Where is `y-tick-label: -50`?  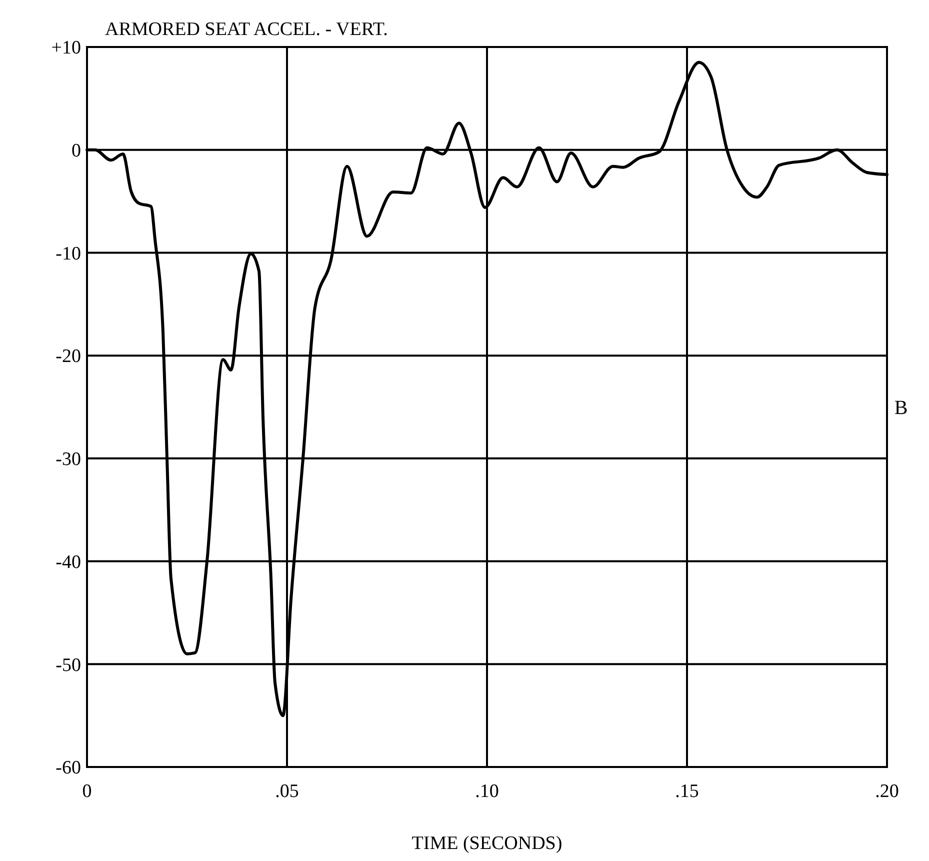 y-tick-label: -50 is located at coordinates (68, 665).